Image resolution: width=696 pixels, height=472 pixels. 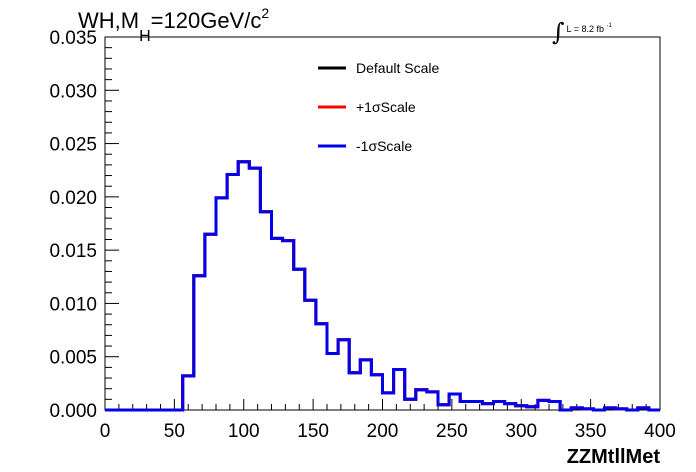 I want to click on title-prefix: WH,M, so click(x=109, y=20).